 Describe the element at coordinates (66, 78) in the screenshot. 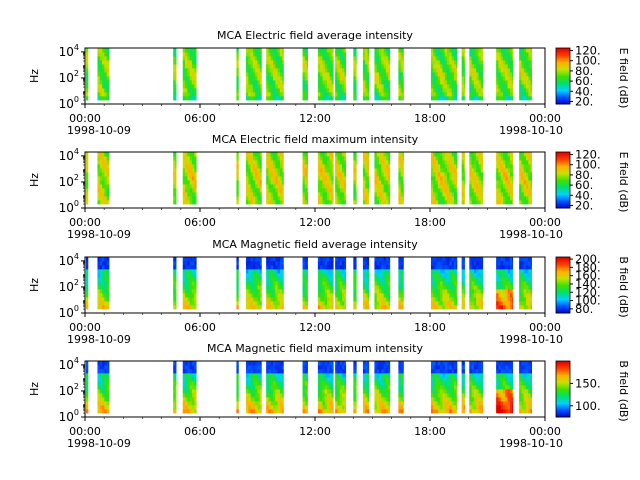

I see `y-tick-base: 10` at that location.